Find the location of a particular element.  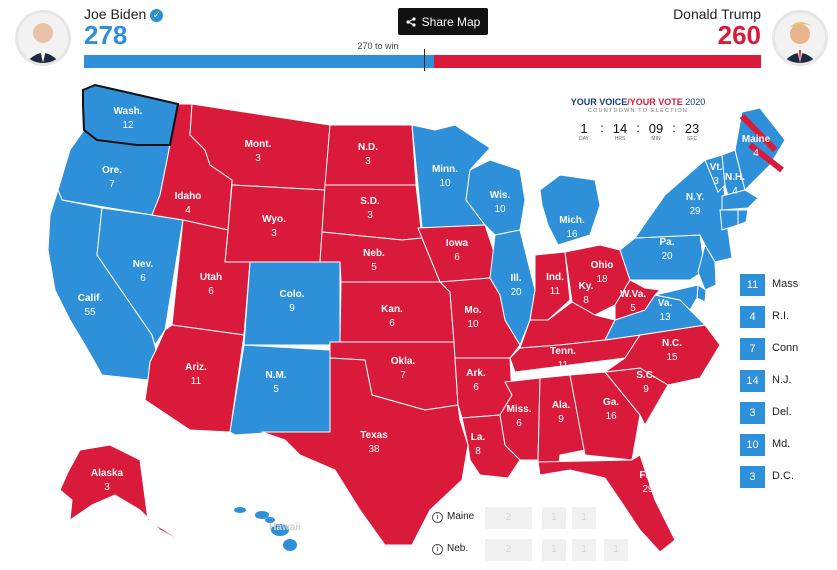

countdown-minutes: 09 is located at coordinates (656, 128).